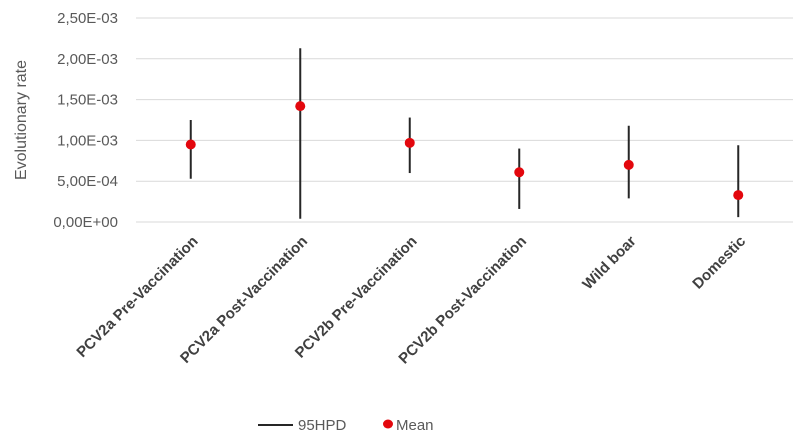 The image size is (803, 435). What do you see at coordinates (719, 263) in the screenshot?
I see `x-category-label: Domestic` at bounding box center [719, 263].